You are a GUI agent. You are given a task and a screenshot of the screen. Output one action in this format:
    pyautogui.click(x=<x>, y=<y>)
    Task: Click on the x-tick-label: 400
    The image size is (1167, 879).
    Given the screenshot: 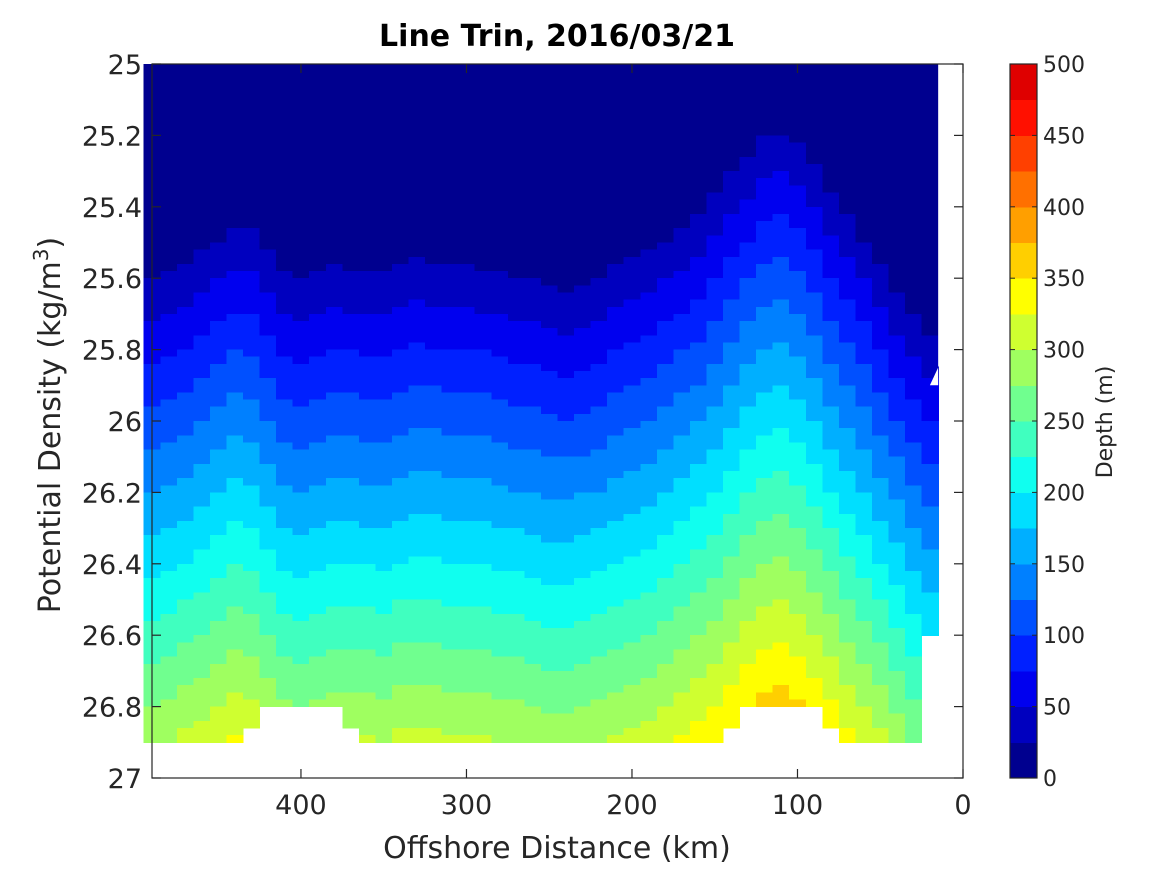 What is the action you would take?
    pyautogui.click(x=301, y=805)
    